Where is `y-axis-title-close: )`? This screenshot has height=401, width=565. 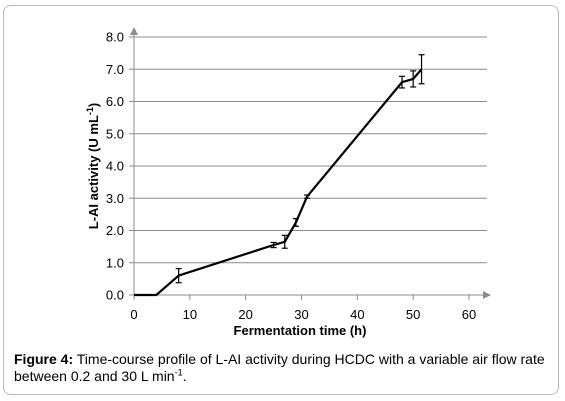
y-axis-title-close: ) is located at coordinates (93, 105).